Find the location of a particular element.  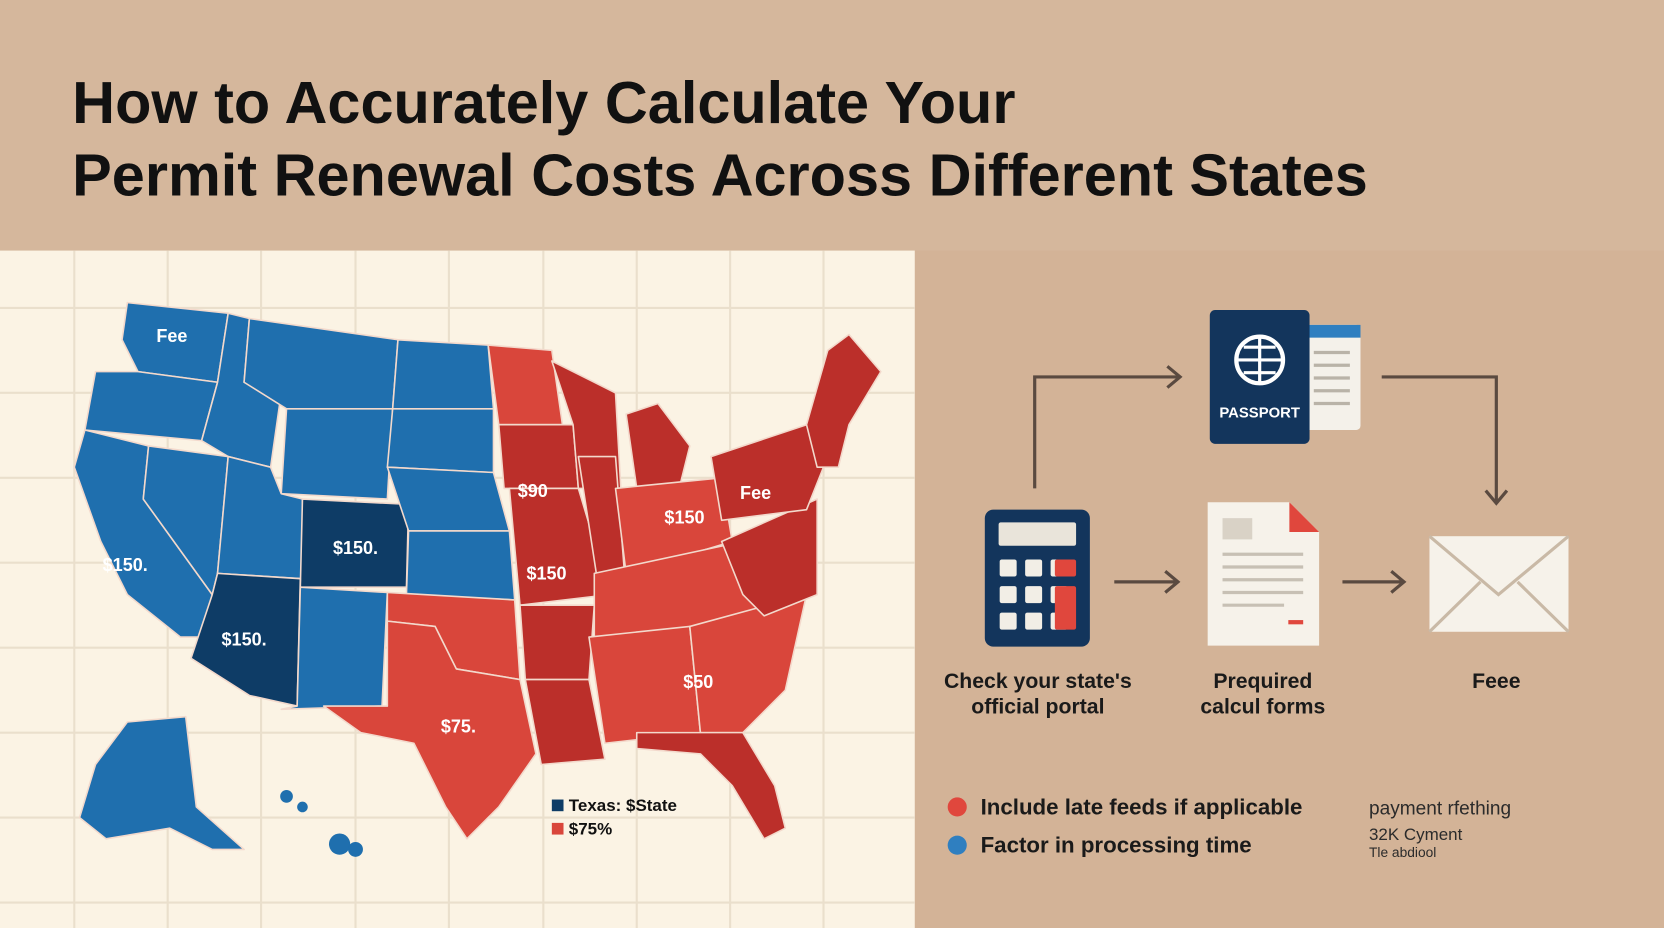

map-label: $90 is located at coordinates (533, 491).